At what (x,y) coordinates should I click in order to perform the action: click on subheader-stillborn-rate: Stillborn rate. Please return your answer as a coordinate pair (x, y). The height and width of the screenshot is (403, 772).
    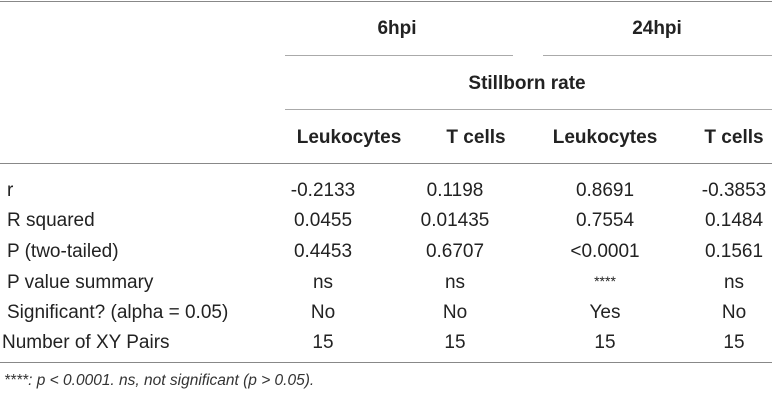
    Looking at the image, I should click on (527, 83).